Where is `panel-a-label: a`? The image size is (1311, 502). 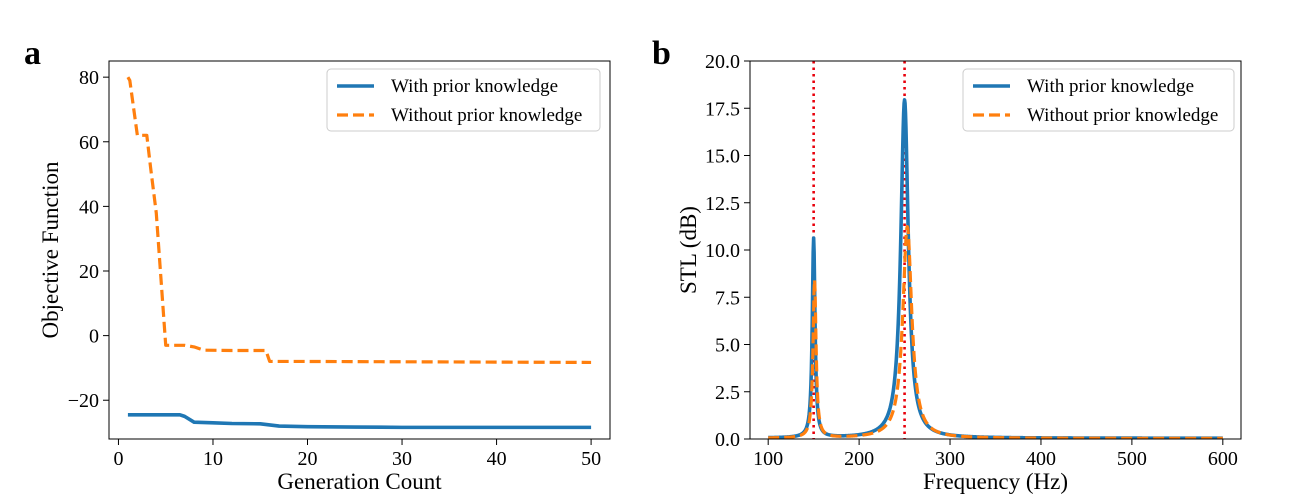 panel-a-label: a is located at coordinates (32, 53).